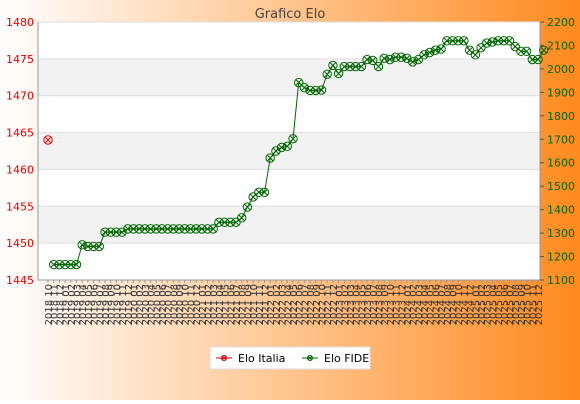 This screenshot has width=580, height=404. What do you see at coordinates (471, 304) in the screenshot?
I see `x-tick-label: 2024 12` at bounding box center [471, 304].